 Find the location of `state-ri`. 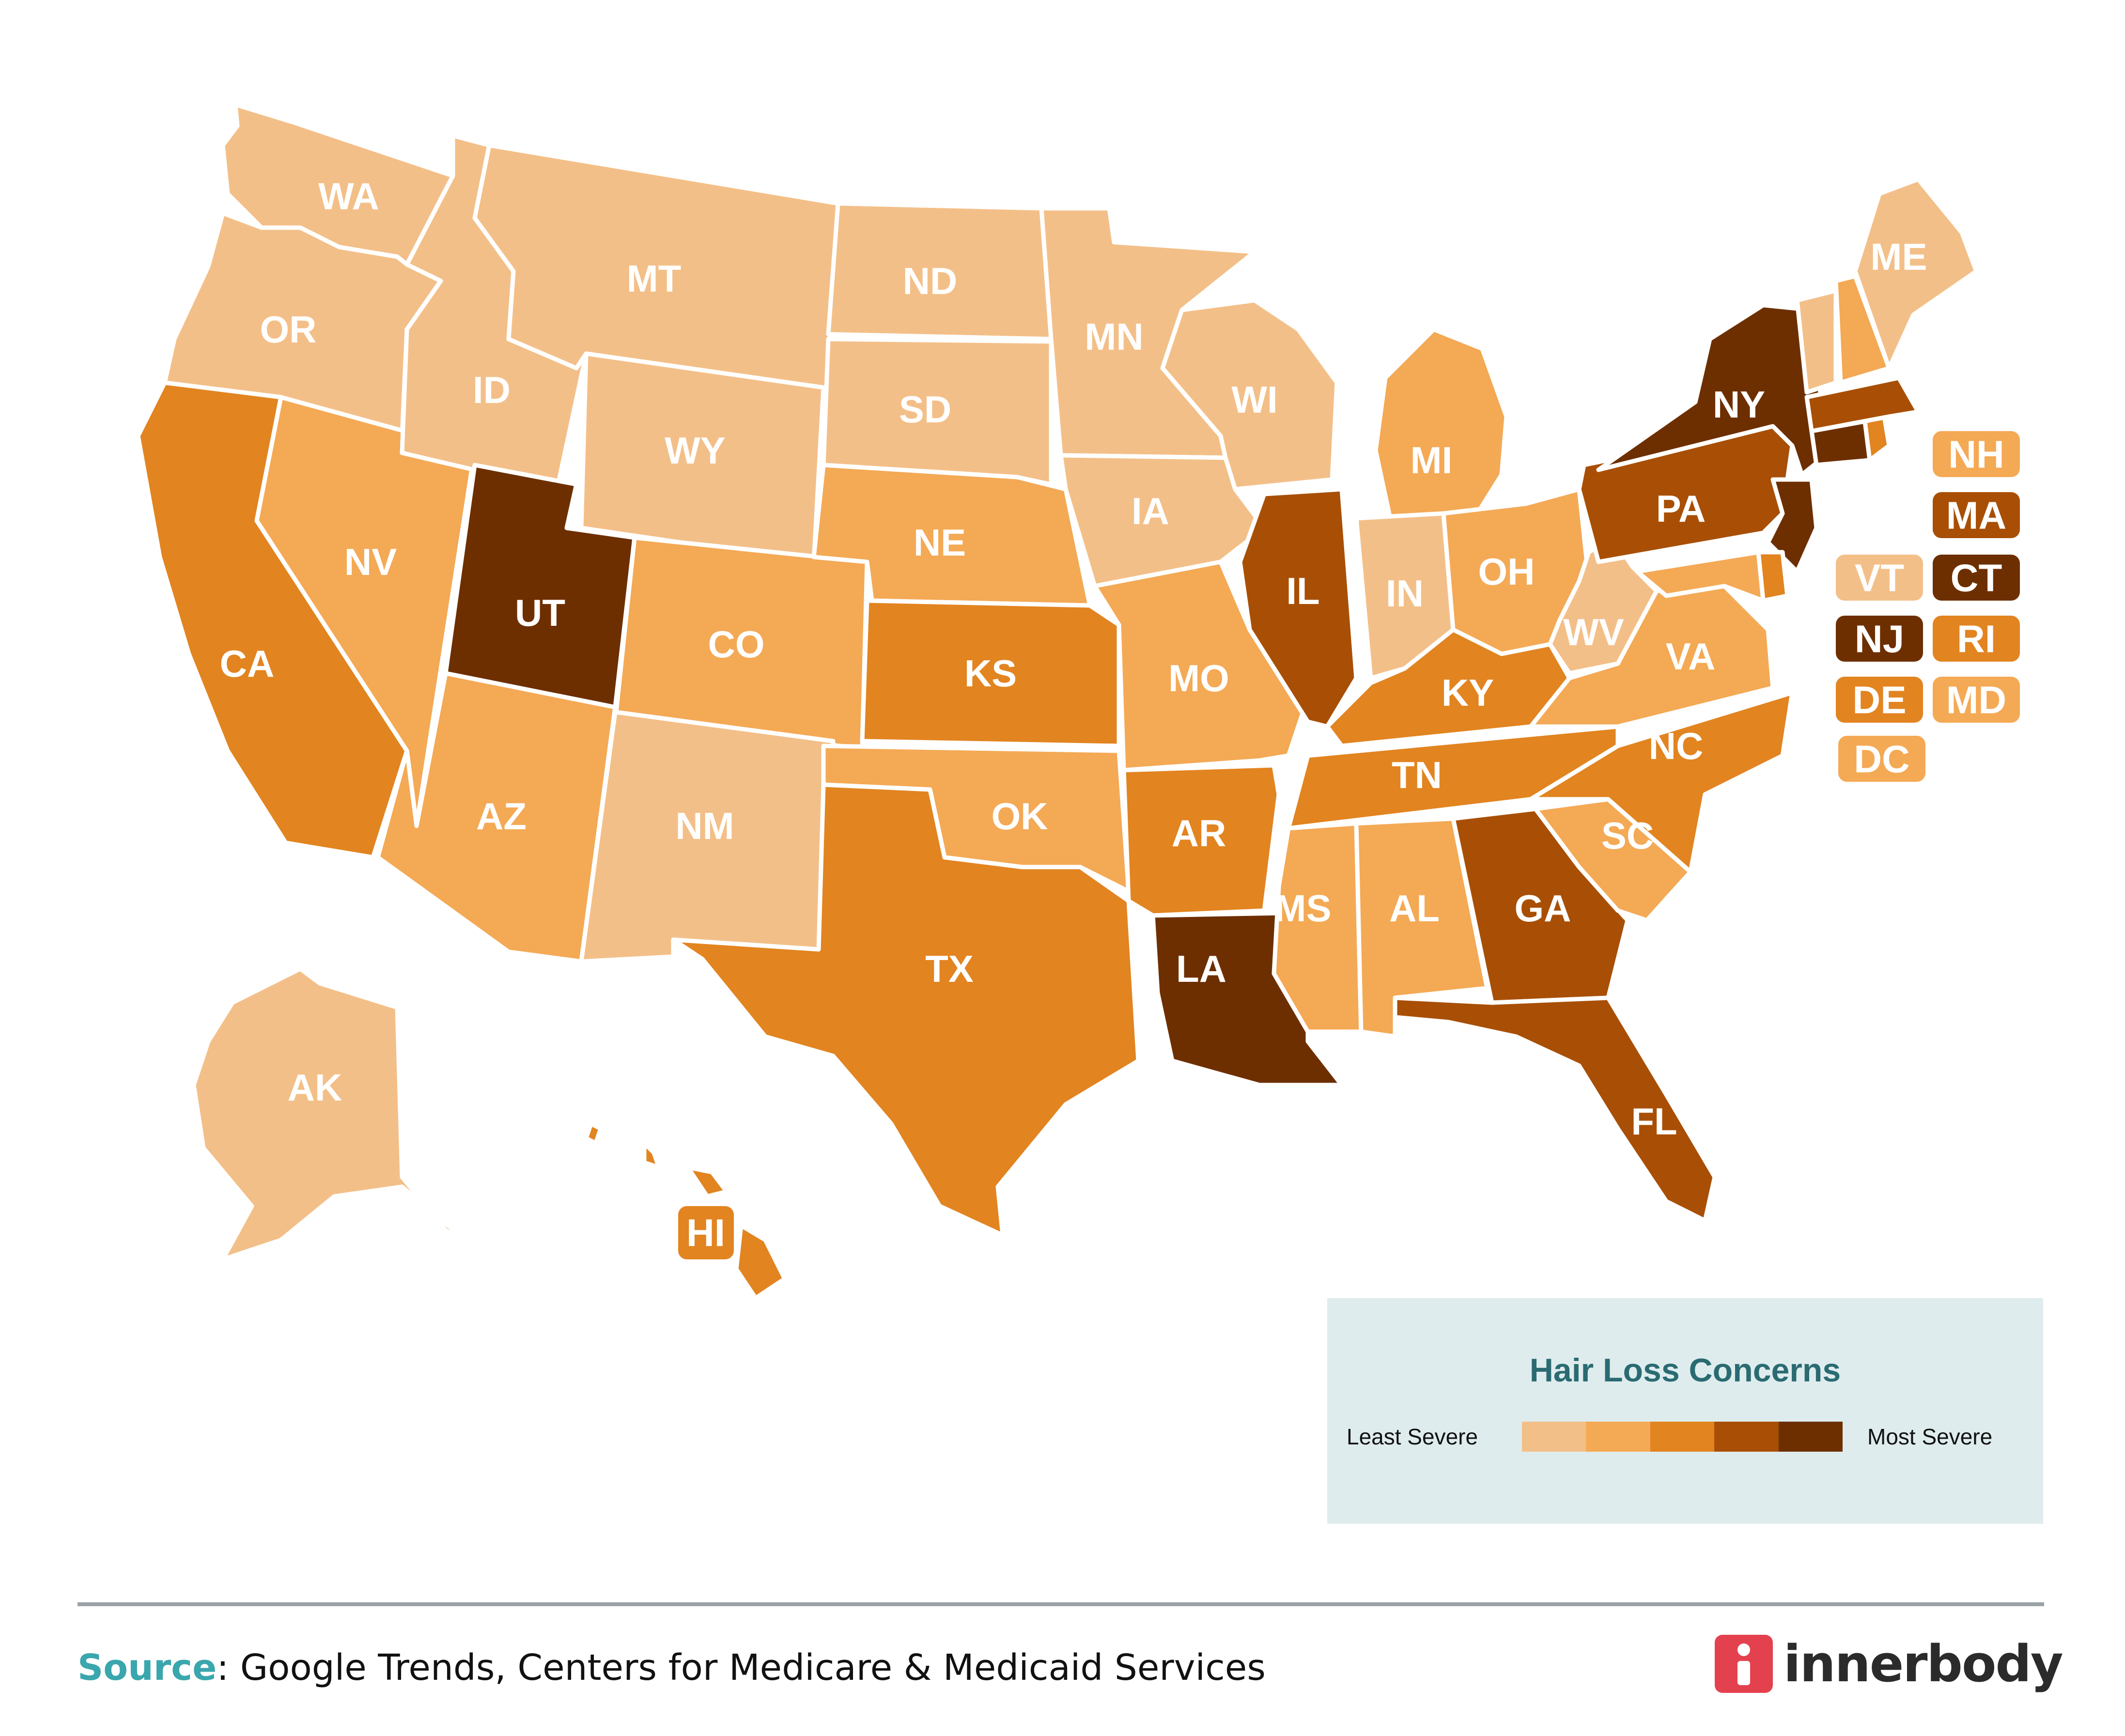

state-ri is located at coordinates (1877, 438).